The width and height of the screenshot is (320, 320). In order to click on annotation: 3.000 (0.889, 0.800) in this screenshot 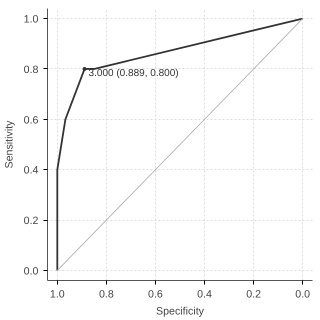, I will do `click(133, 73)`.